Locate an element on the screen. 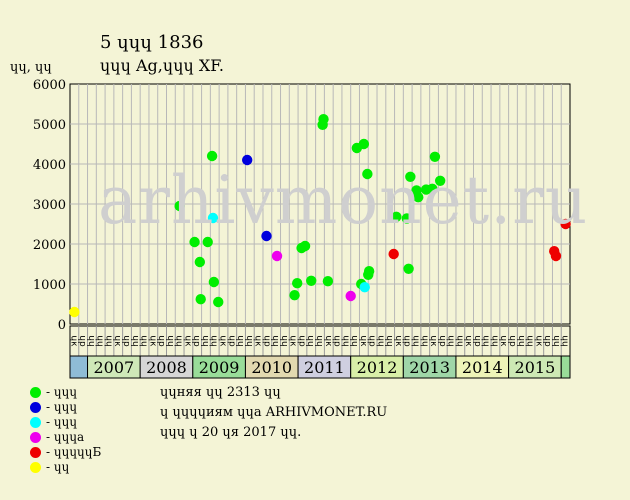 This screenshot has width=630, height=500. y-tick-label: 1000 is located at coordinates (49, 285).